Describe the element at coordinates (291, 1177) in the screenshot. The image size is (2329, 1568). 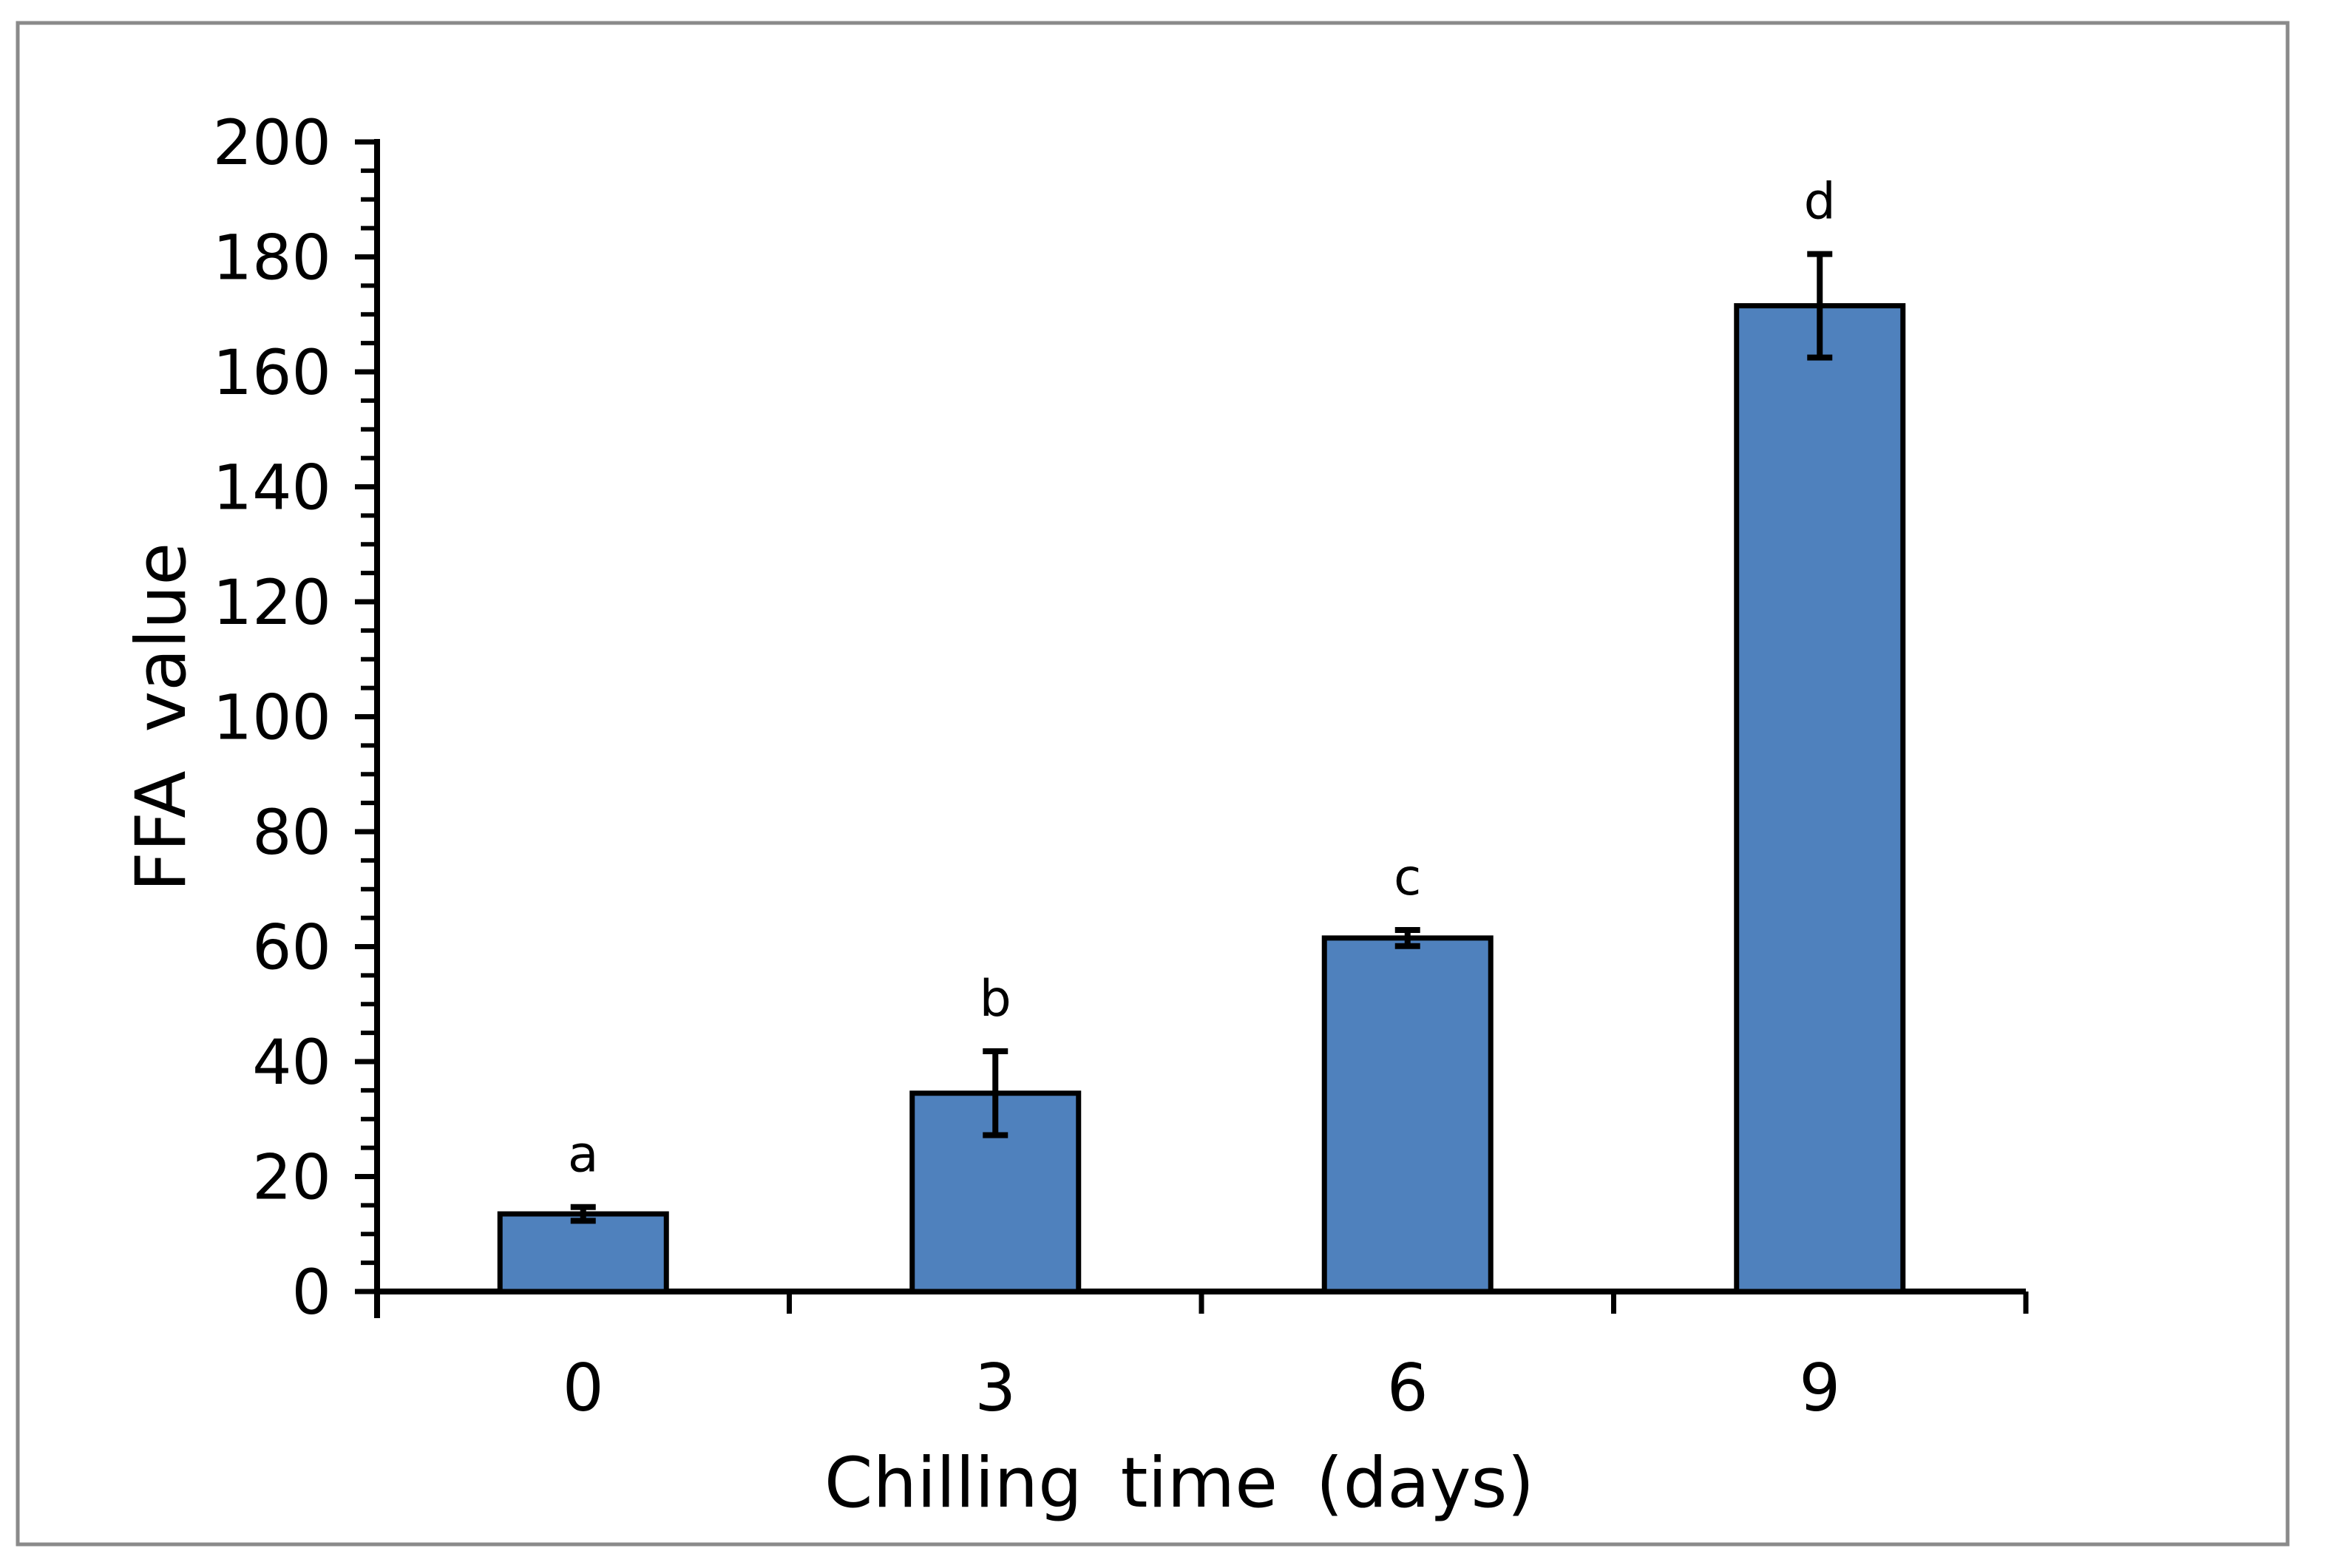
I see `y-tick-label-20: 20` at that location.